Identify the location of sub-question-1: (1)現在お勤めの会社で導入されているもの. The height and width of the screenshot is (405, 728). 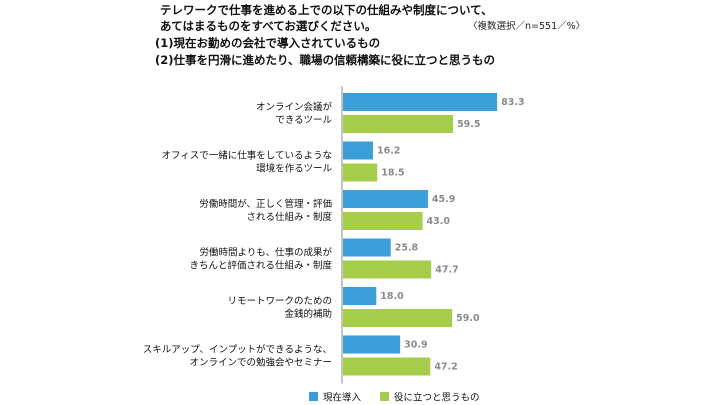
(268, 43).